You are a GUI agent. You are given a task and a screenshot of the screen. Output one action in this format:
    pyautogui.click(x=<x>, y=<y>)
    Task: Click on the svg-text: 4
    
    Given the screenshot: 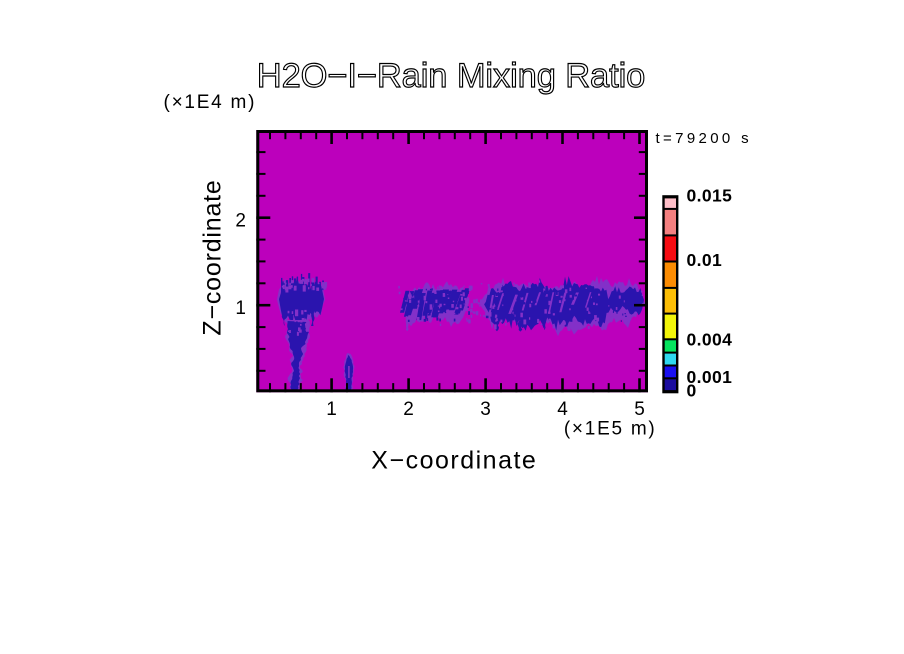 What is the action you would take?
    pyautogui.click(x=562, y=409)
    